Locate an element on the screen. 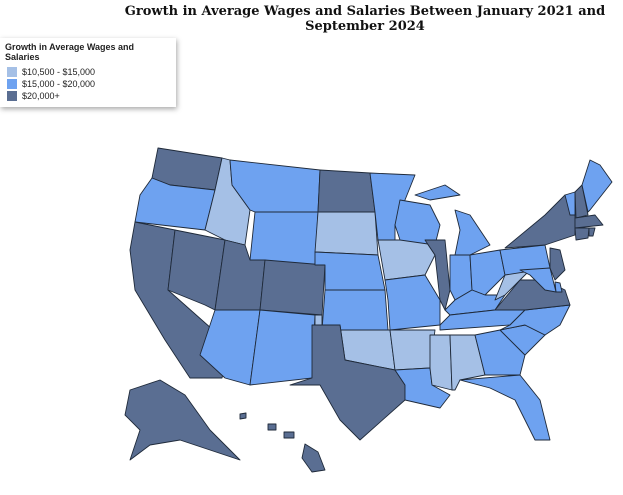  legend-item: $15,000 - $20,000 is located at coordinates (88, 84).